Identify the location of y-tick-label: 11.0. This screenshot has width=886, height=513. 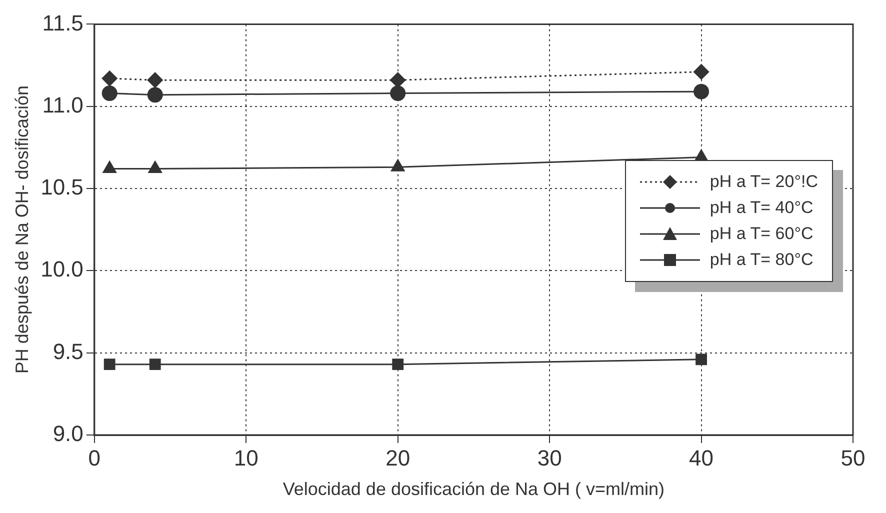
(63, 105).